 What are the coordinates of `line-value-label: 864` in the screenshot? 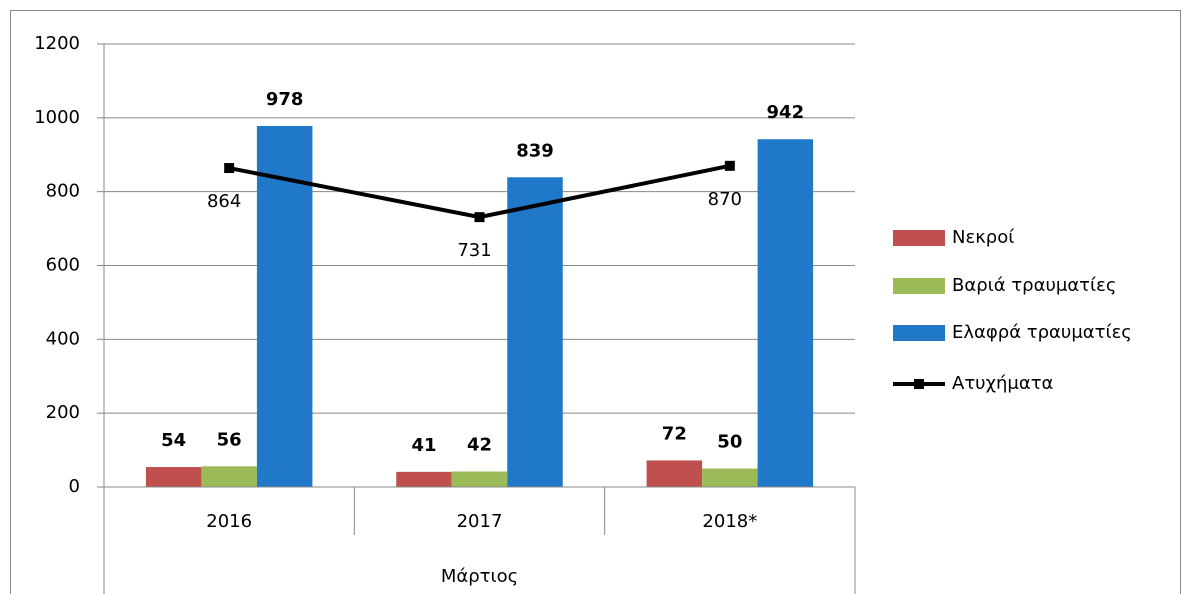 It's located at (224, 201).